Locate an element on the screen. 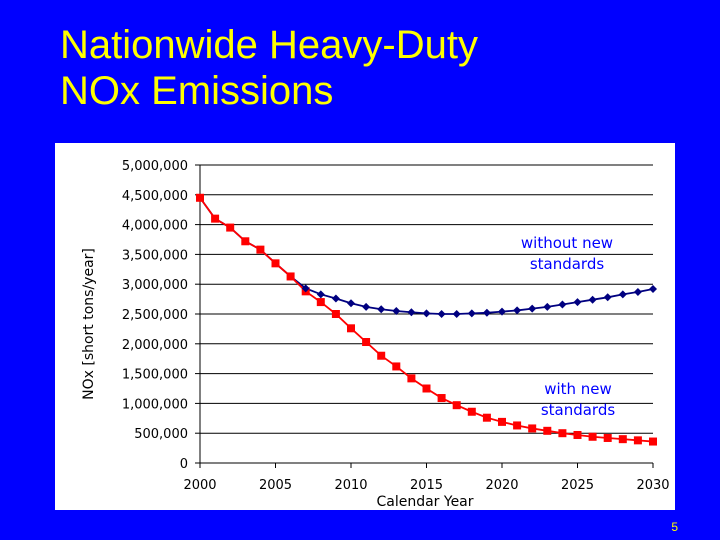 This screenshot has height=540, width=720. x-tick-label: 2020 is located at coordinates (501, 485).